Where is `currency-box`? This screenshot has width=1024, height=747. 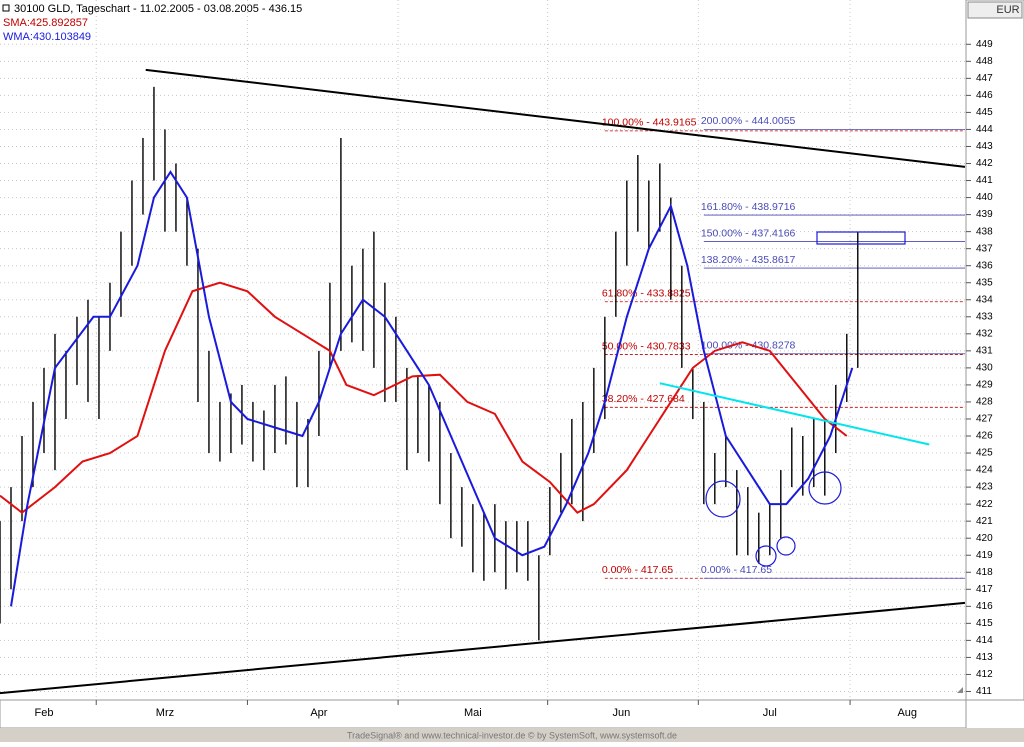
currency-box is located at coordinates (995, 10).